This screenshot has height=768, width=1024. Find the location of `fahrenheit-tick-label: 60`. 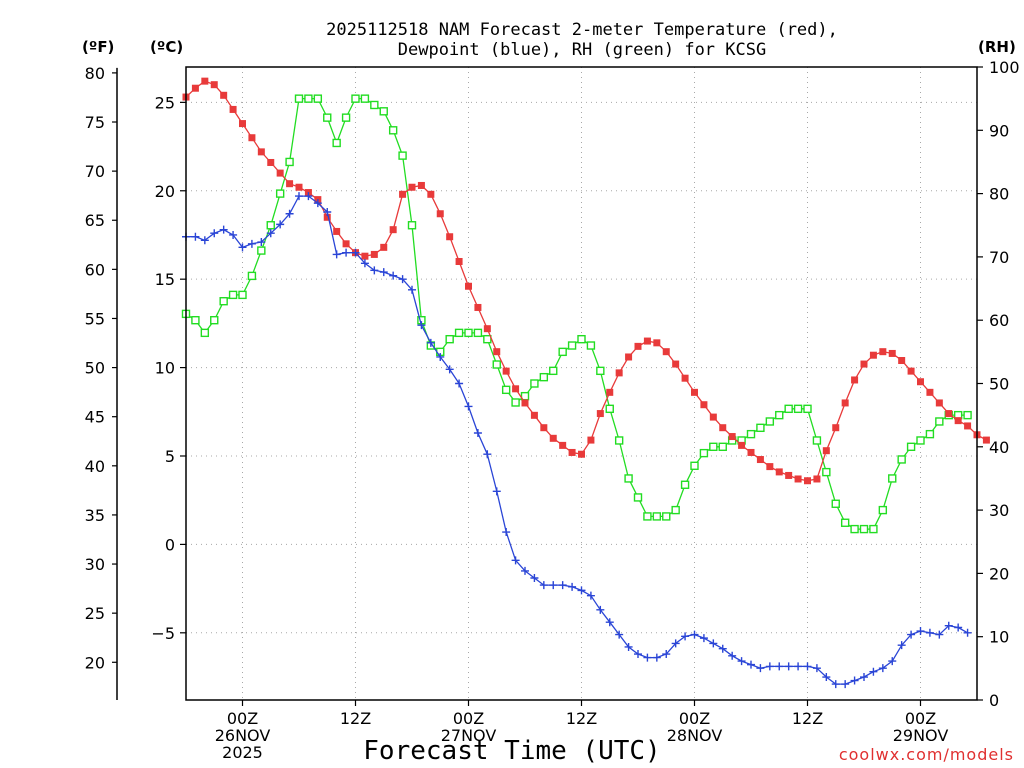

fahrenheit-tick-label: 60 is located at coordinates (95, 269).